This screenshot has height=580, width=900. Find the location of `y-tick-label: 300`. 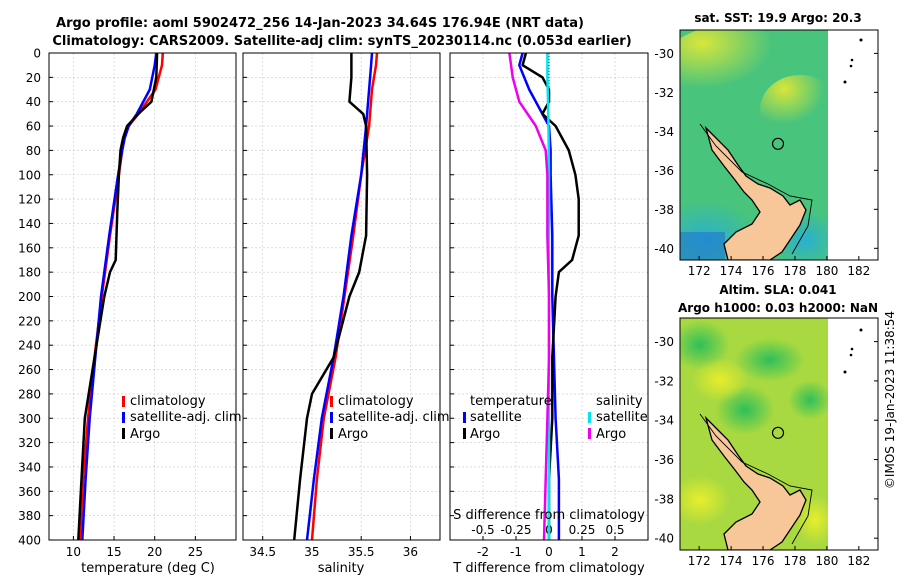

y-tick-label: 300 is located at coordinates (29, 419).